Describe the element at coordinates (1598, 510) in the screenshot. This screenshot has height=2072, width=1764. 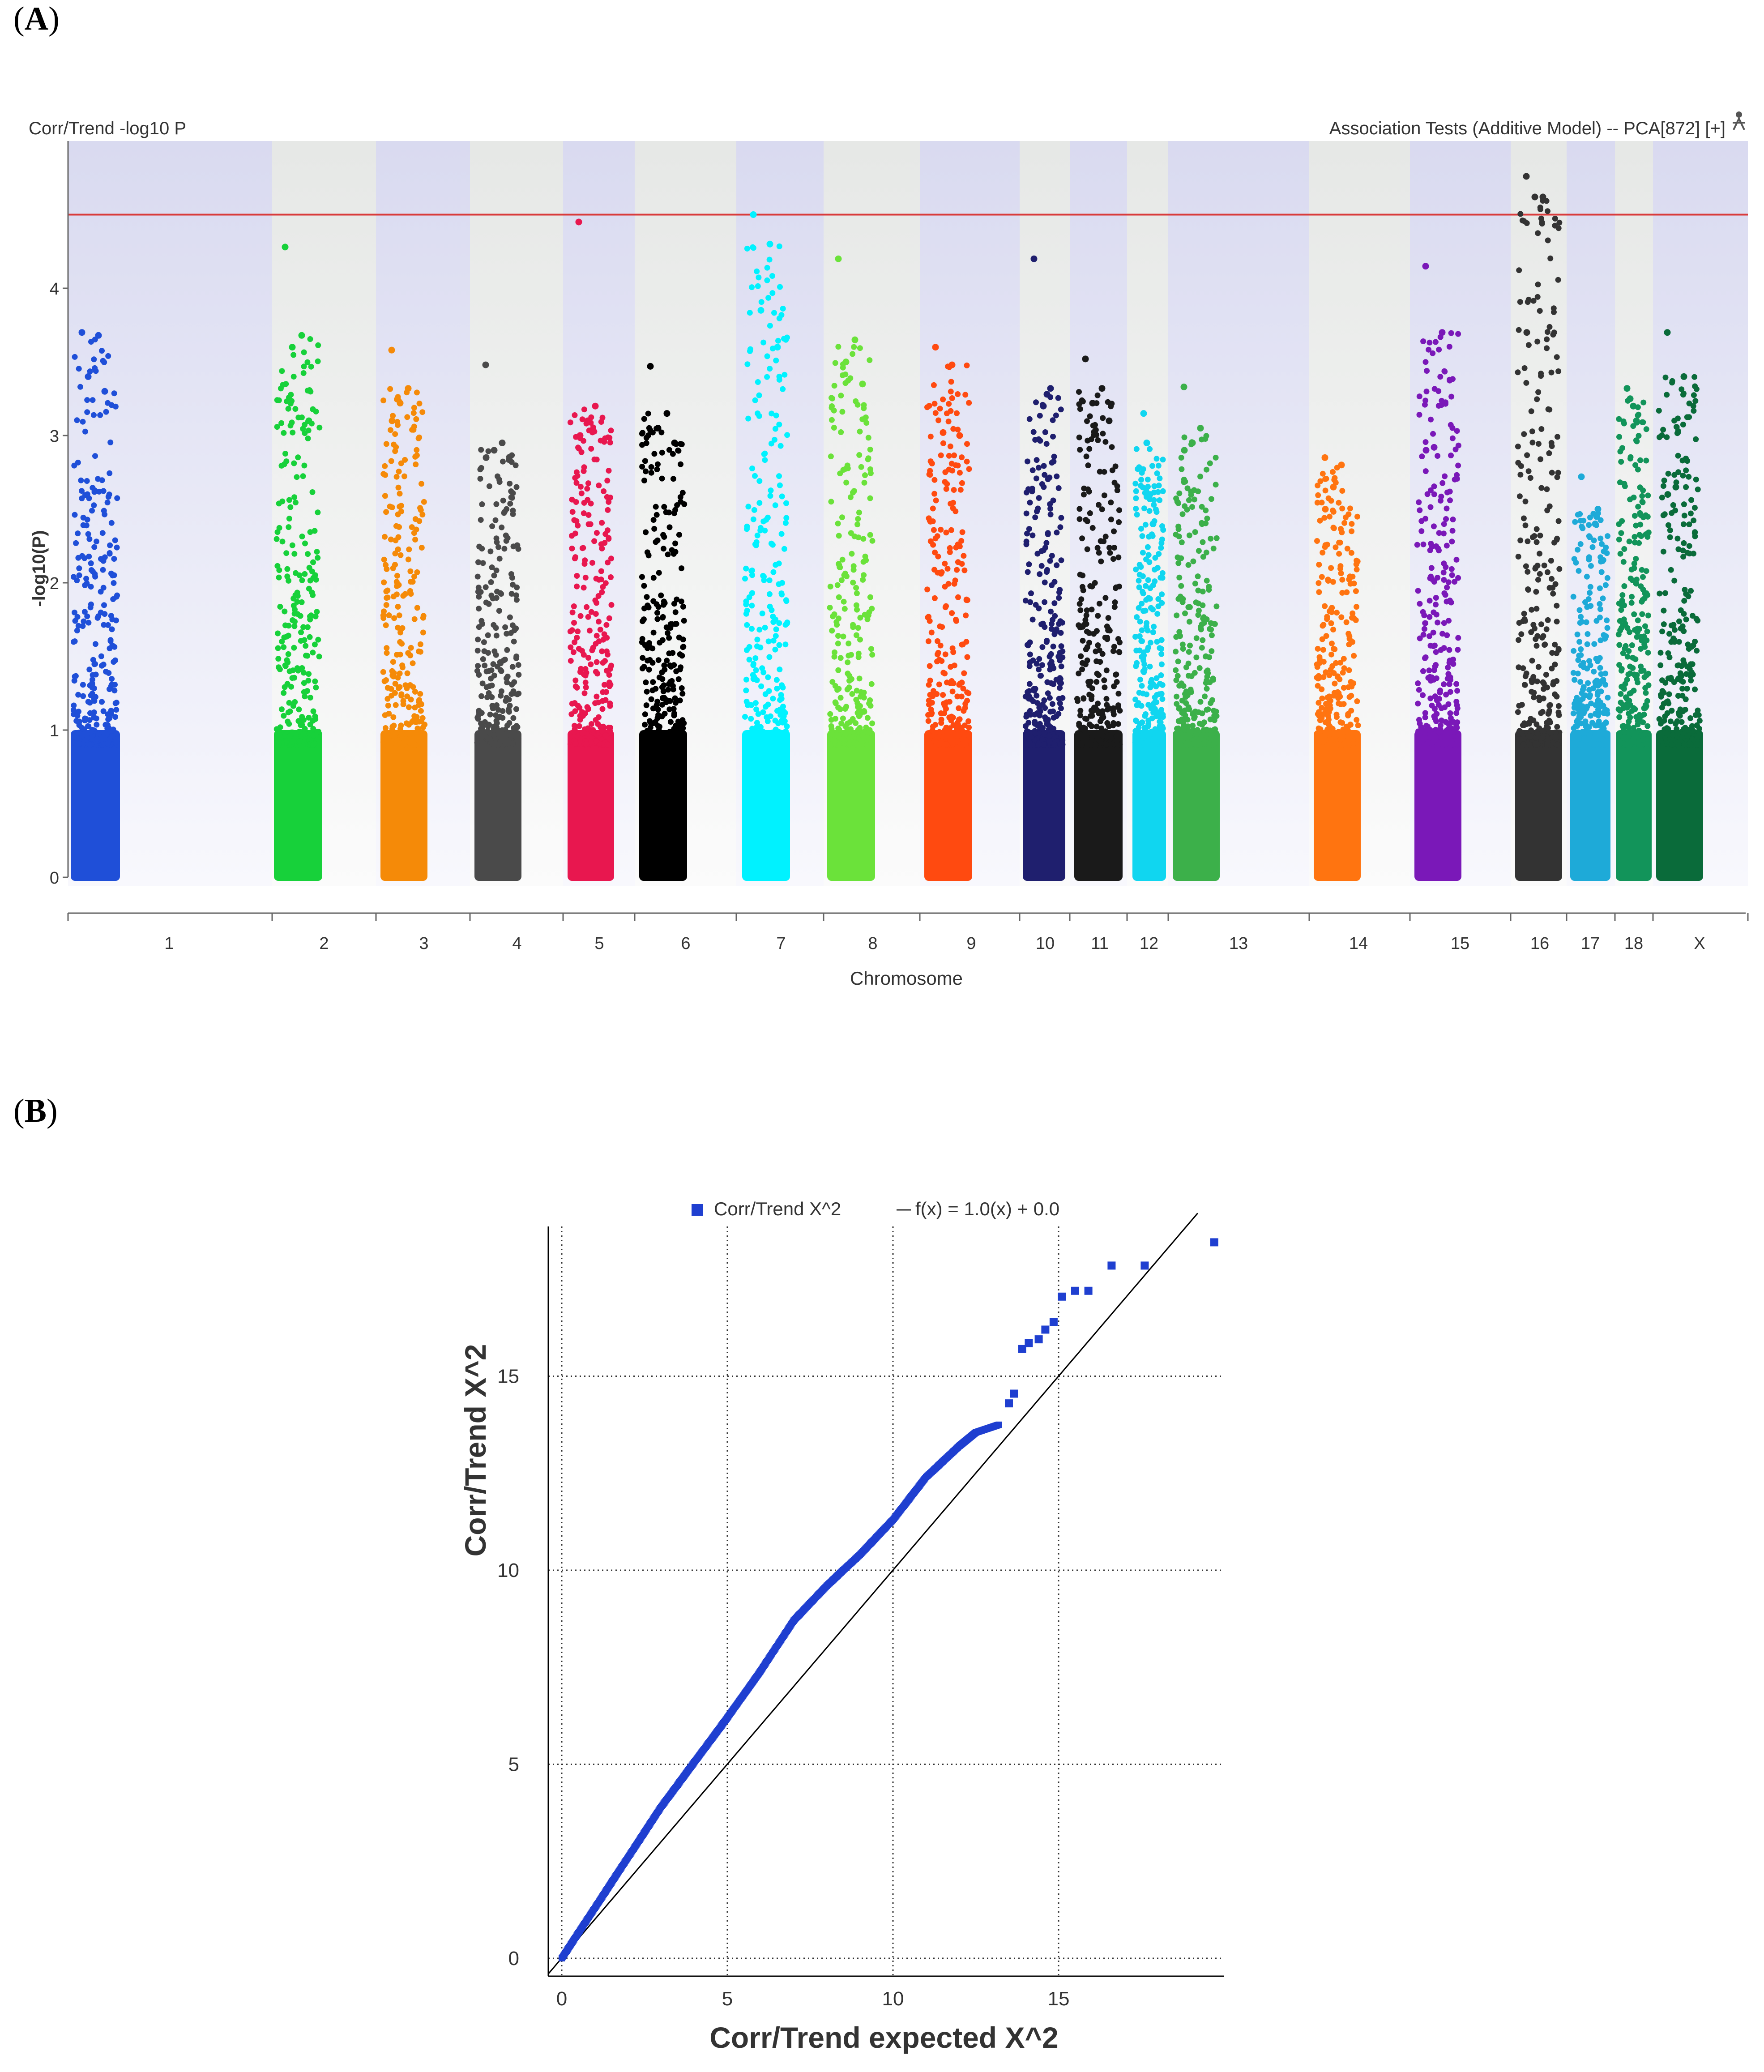
I see `snp-top-hit` at that location.